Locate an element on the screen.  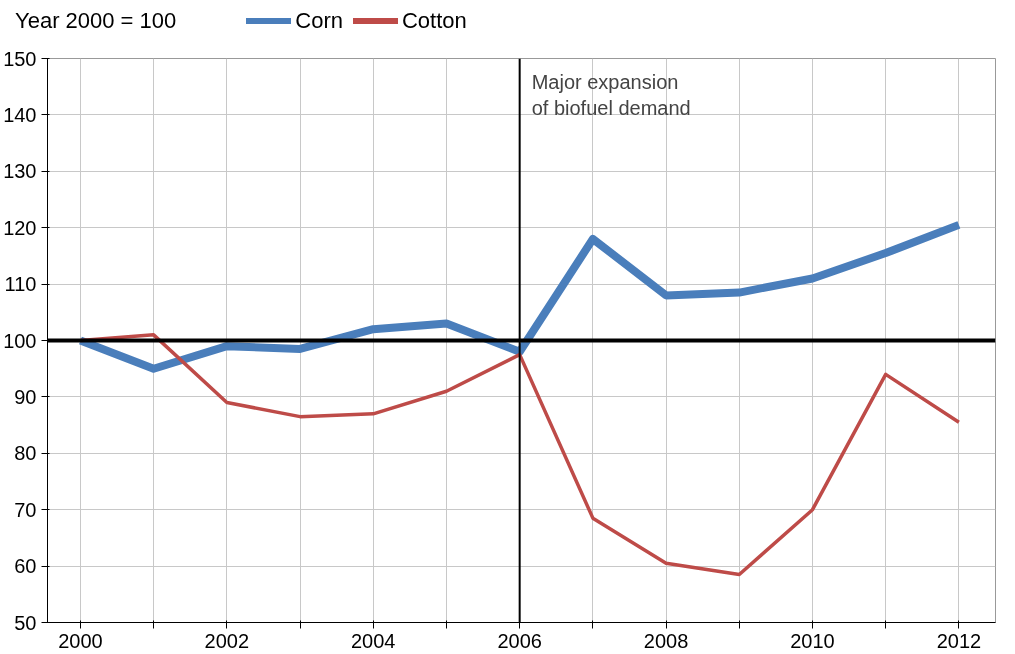
y-tick-label: 110 is located at coordinates (20, 284).